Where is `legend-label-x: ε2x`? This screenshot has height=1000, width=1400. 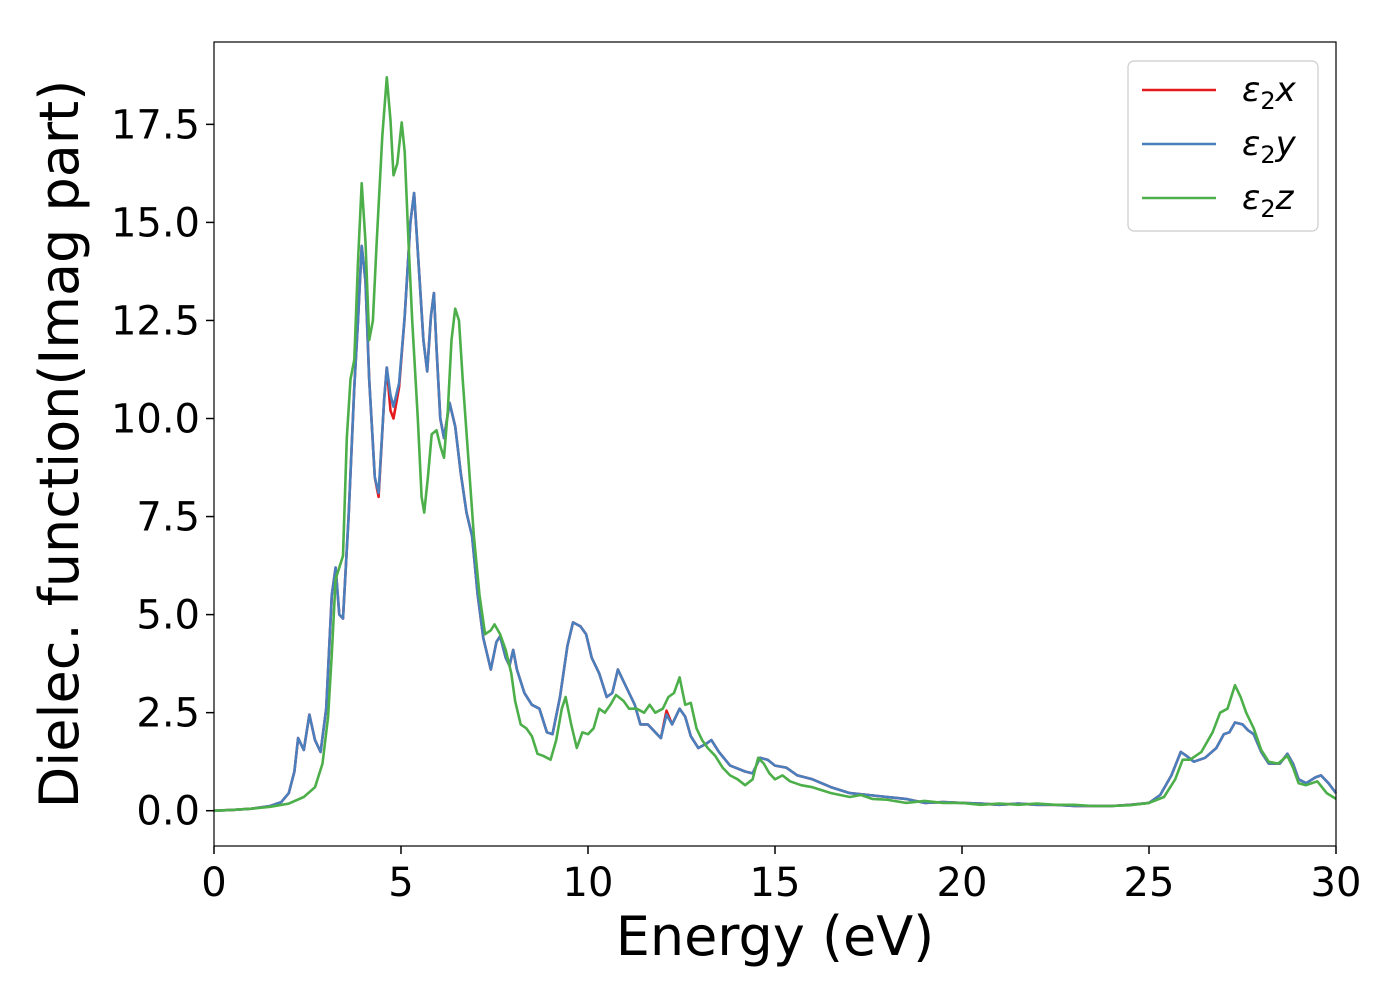
legend-label-x: ε2x is located at coordinates (1269, 92).